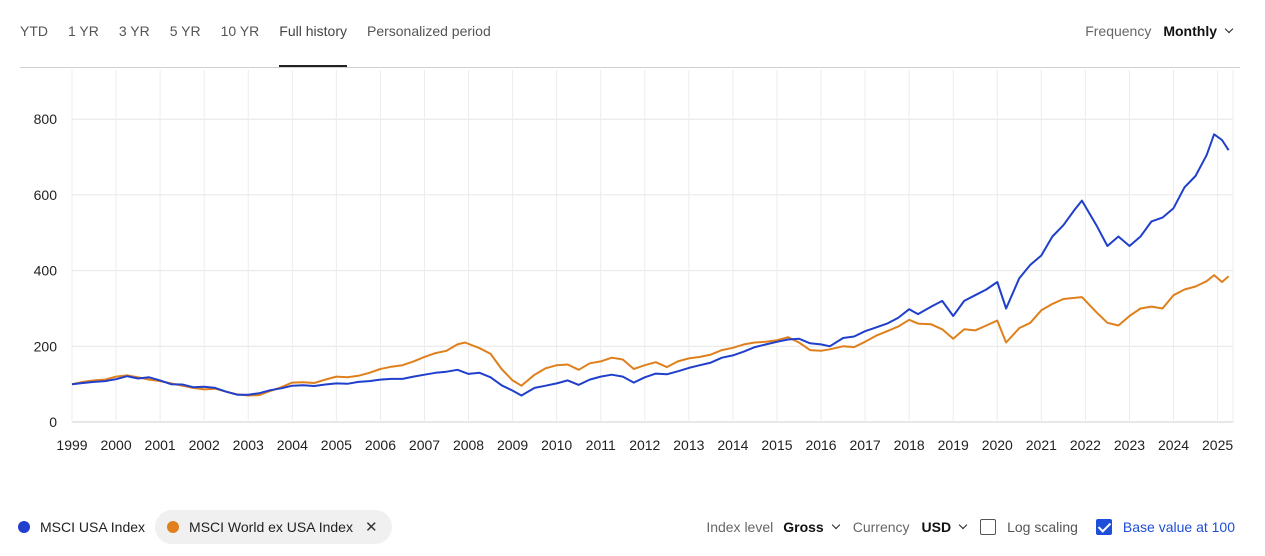 The image size is (1265, 556). What do you see at coordinates (185, 31) in the screenshot?
I see `tab-5-yr: 5 YR` at bounding box center [185, 31].